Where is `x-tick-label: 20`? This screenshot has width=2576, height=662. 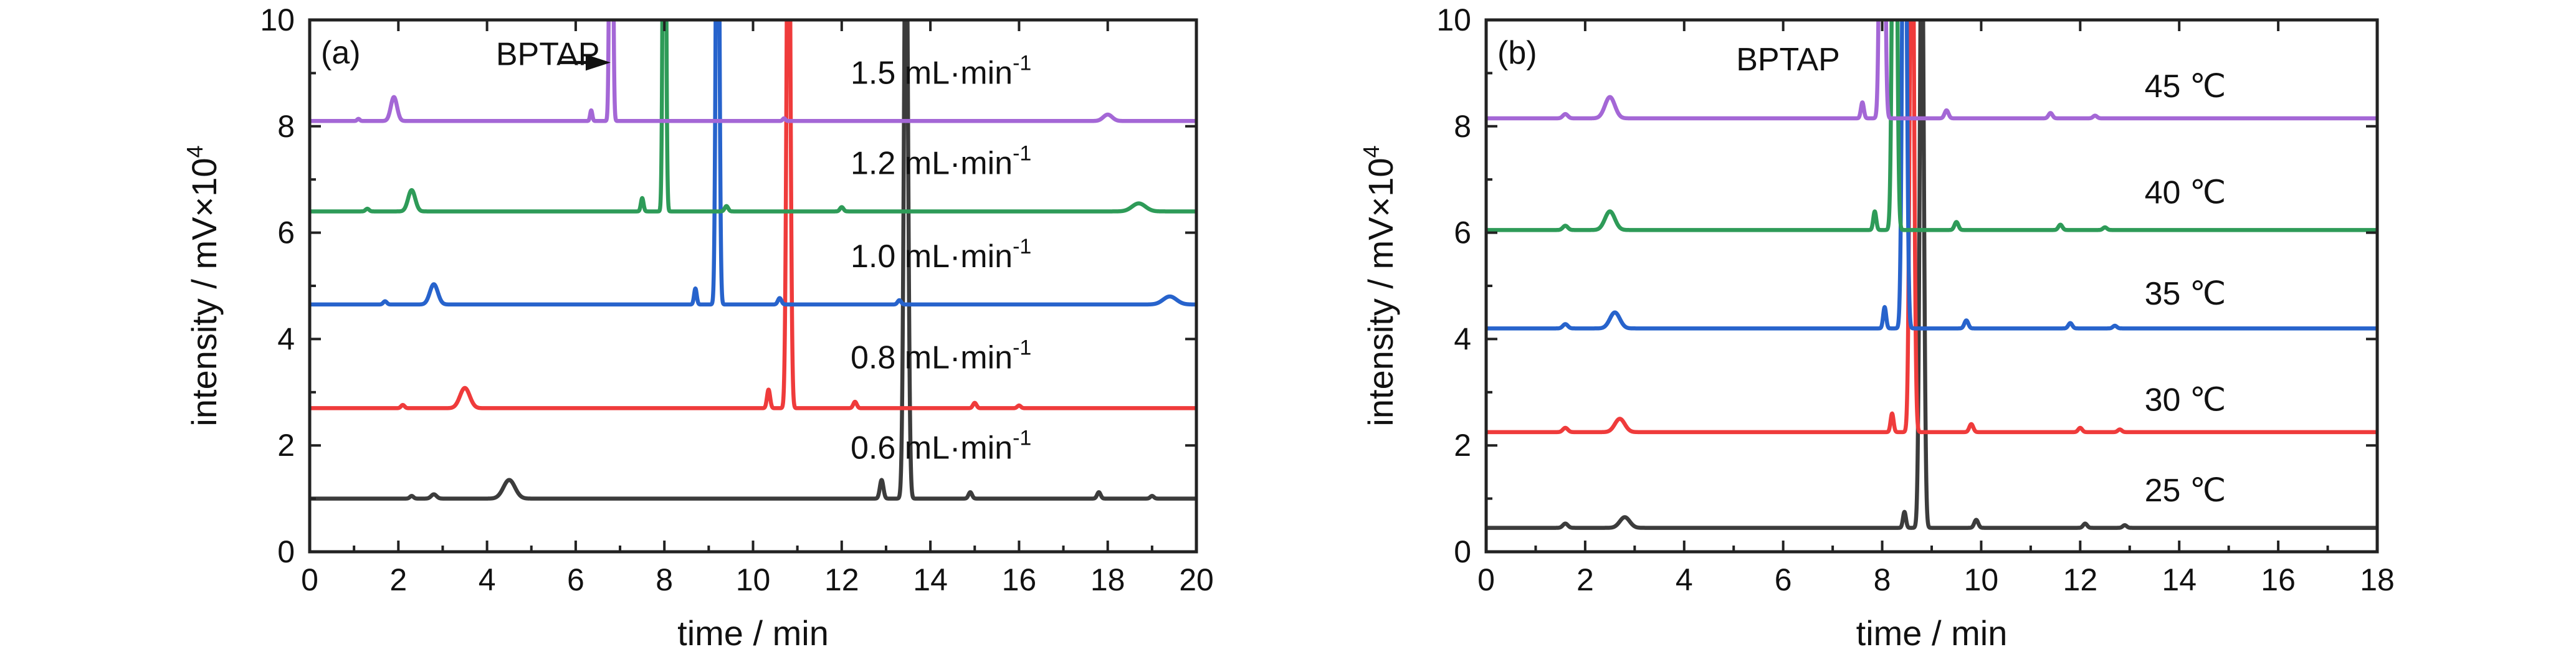
x-tick-label: 20 is located at coordinates (1196, 579).